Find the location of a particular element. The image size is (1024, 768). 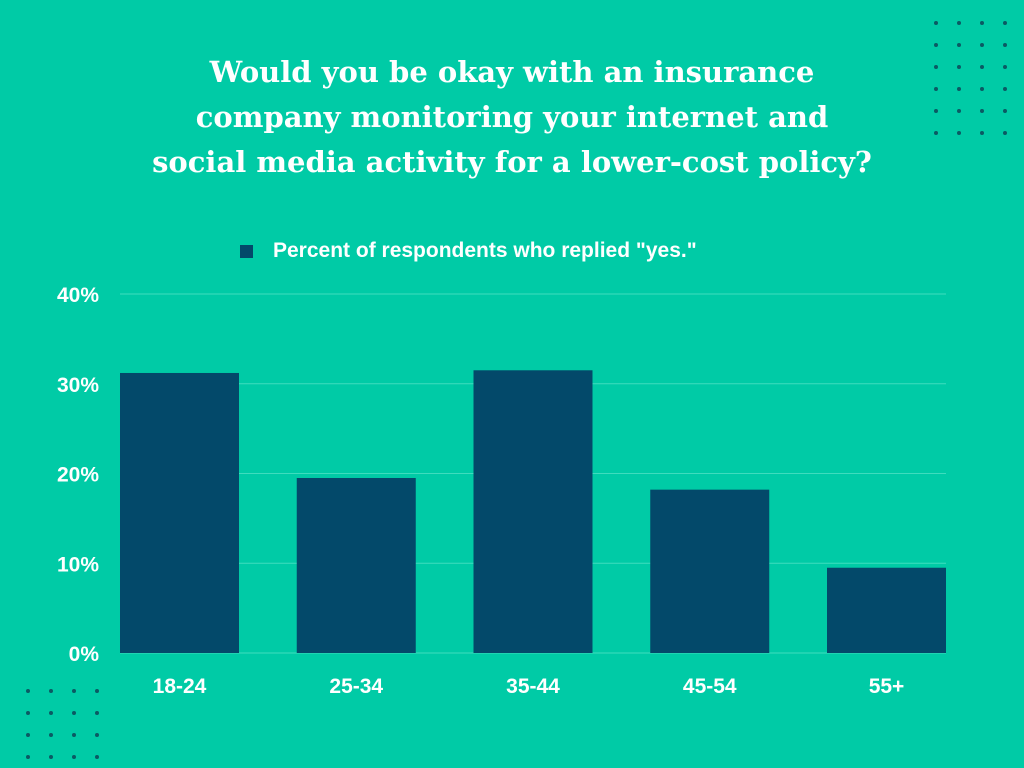

x-tick-label: 25-34 is located at coordinates (356, 686).